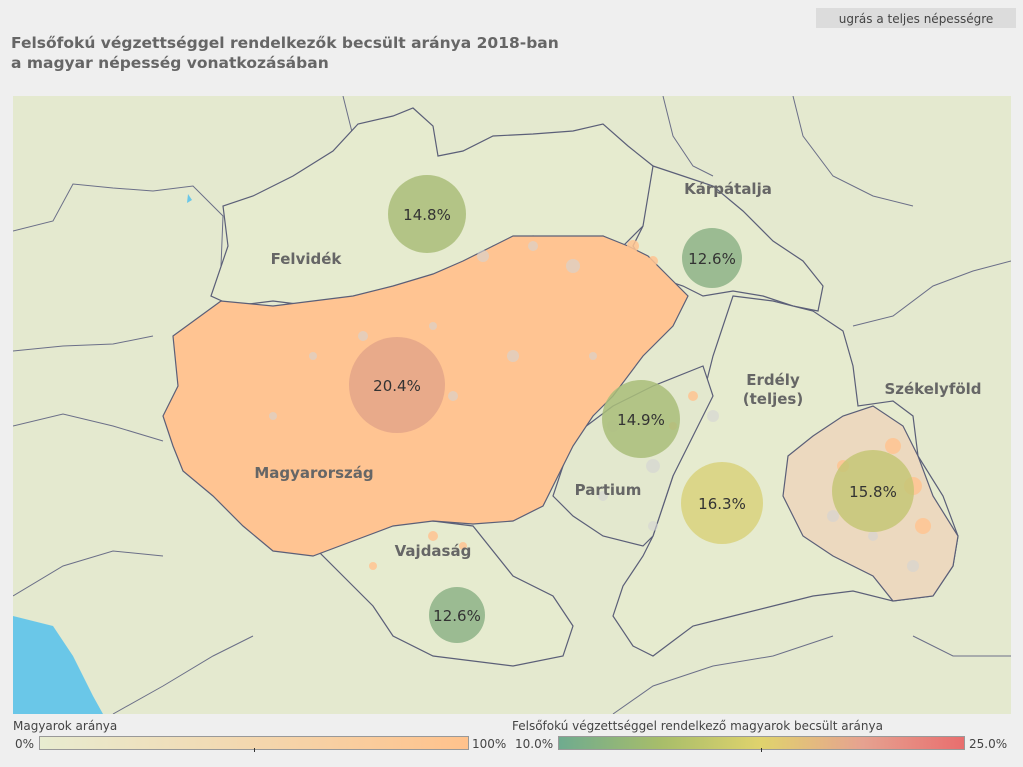  Describe the element at coordinates (489, 744) in the screenshot. I see `population-legend-max: 100%` at that location.